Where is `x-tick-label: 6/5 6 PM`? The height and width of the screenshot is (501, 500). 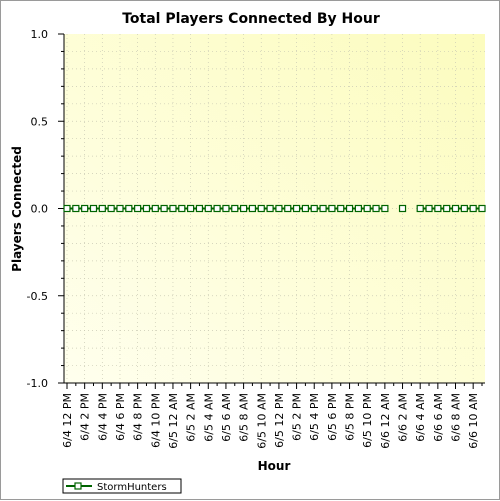
x-tick-label: 6/5 6 PM is located at coordinates (332, 417).